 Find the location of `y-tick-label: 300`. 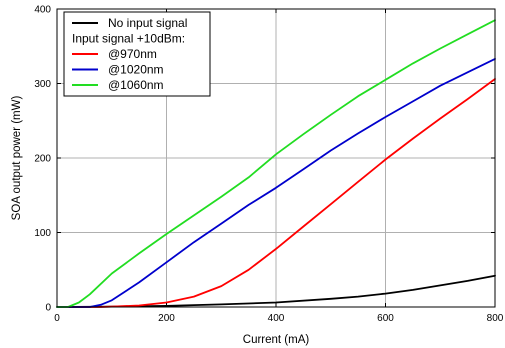

y-tick-label: 300 is located at coordinates (42, 84).